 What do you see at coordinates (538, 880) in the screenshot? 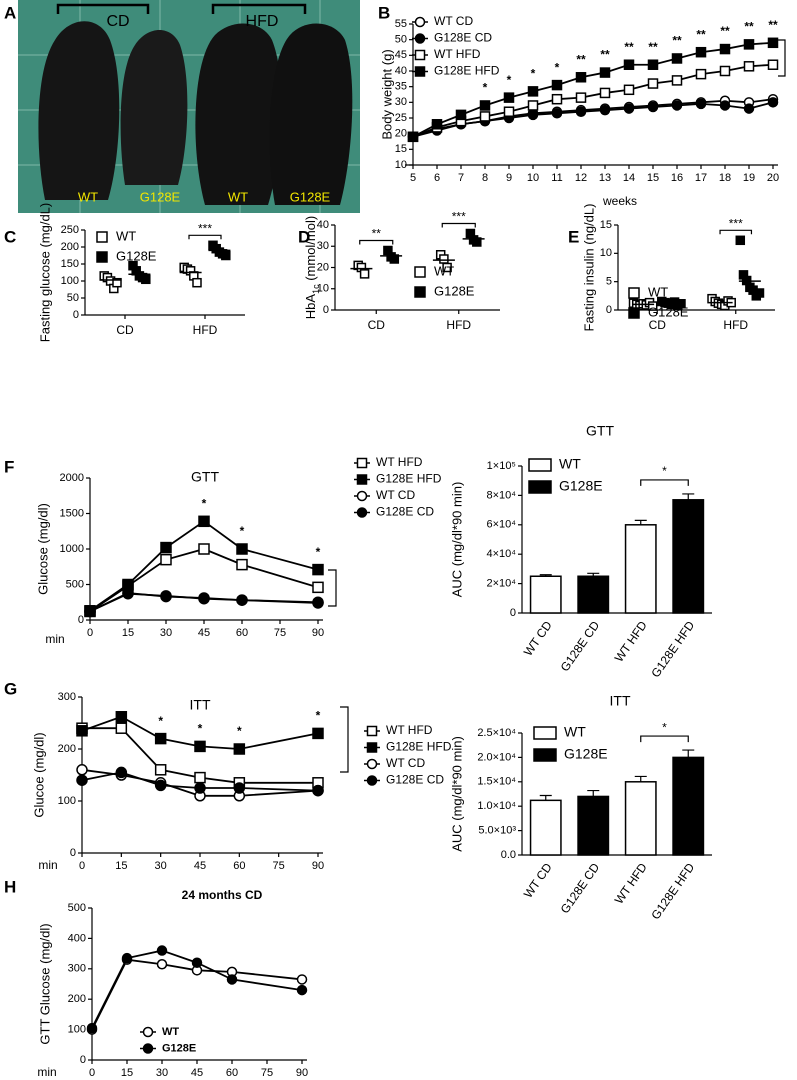
I see `x-tick-label: WT CD` at bounding box center [538, 880].